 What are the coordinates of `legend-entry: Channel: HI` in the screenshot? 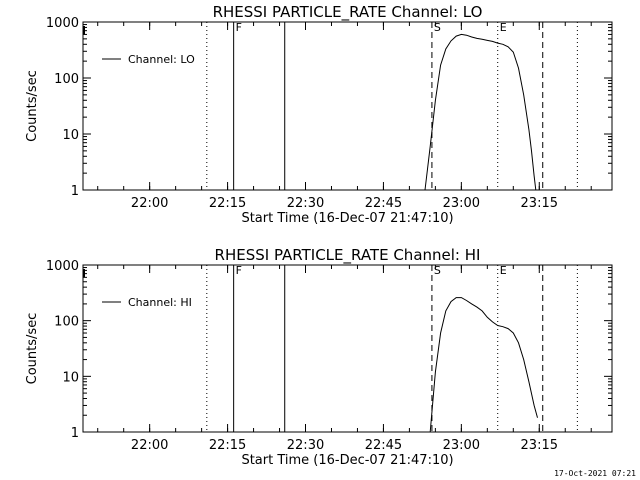 It's located at (160, 302).